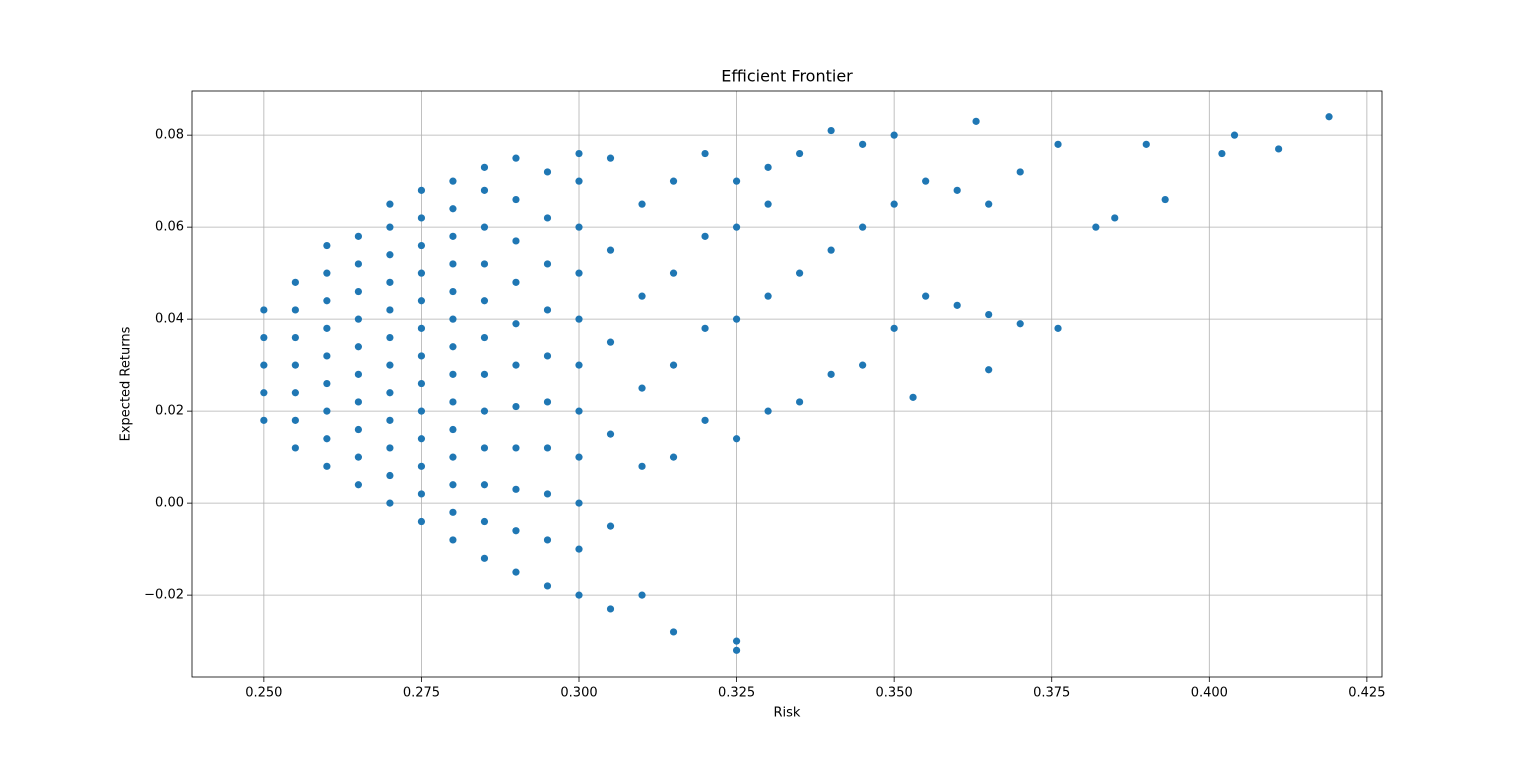 This screenshot has width=1536, height=761. What do you see at coordinates (1209, 693) in the screenshot?
I see `x-tick-label: 0.400` at bounding box center [1209, 693].